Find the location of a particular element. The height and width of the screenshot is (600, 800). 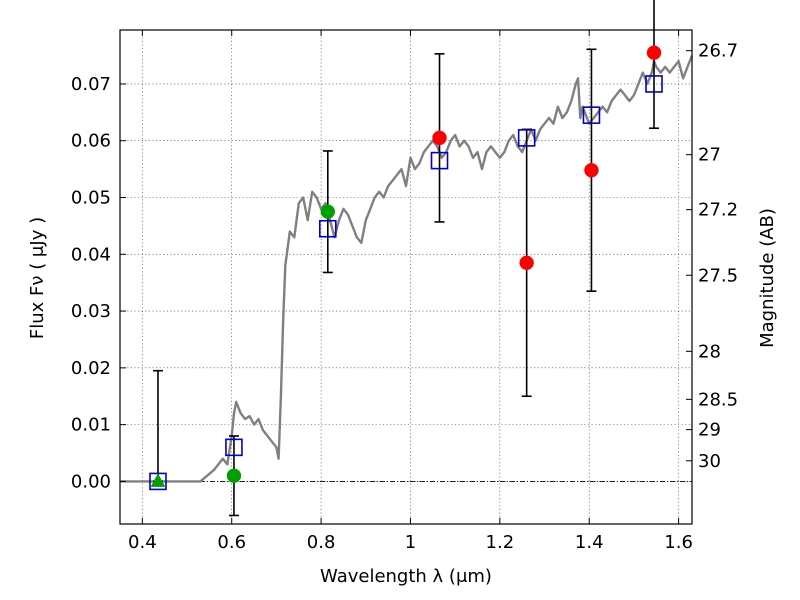

x-tick-label: 0.4 is located at coordinates (142, 542).